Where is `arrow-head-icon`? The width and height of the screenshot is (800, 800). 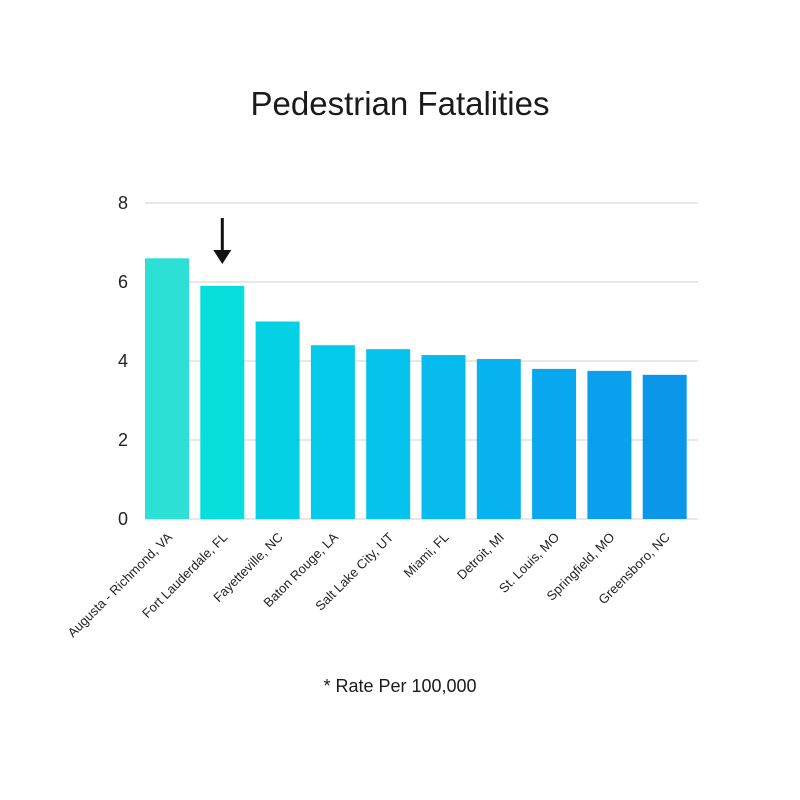 arrow-head-icon is located at coordinates (222, 257).